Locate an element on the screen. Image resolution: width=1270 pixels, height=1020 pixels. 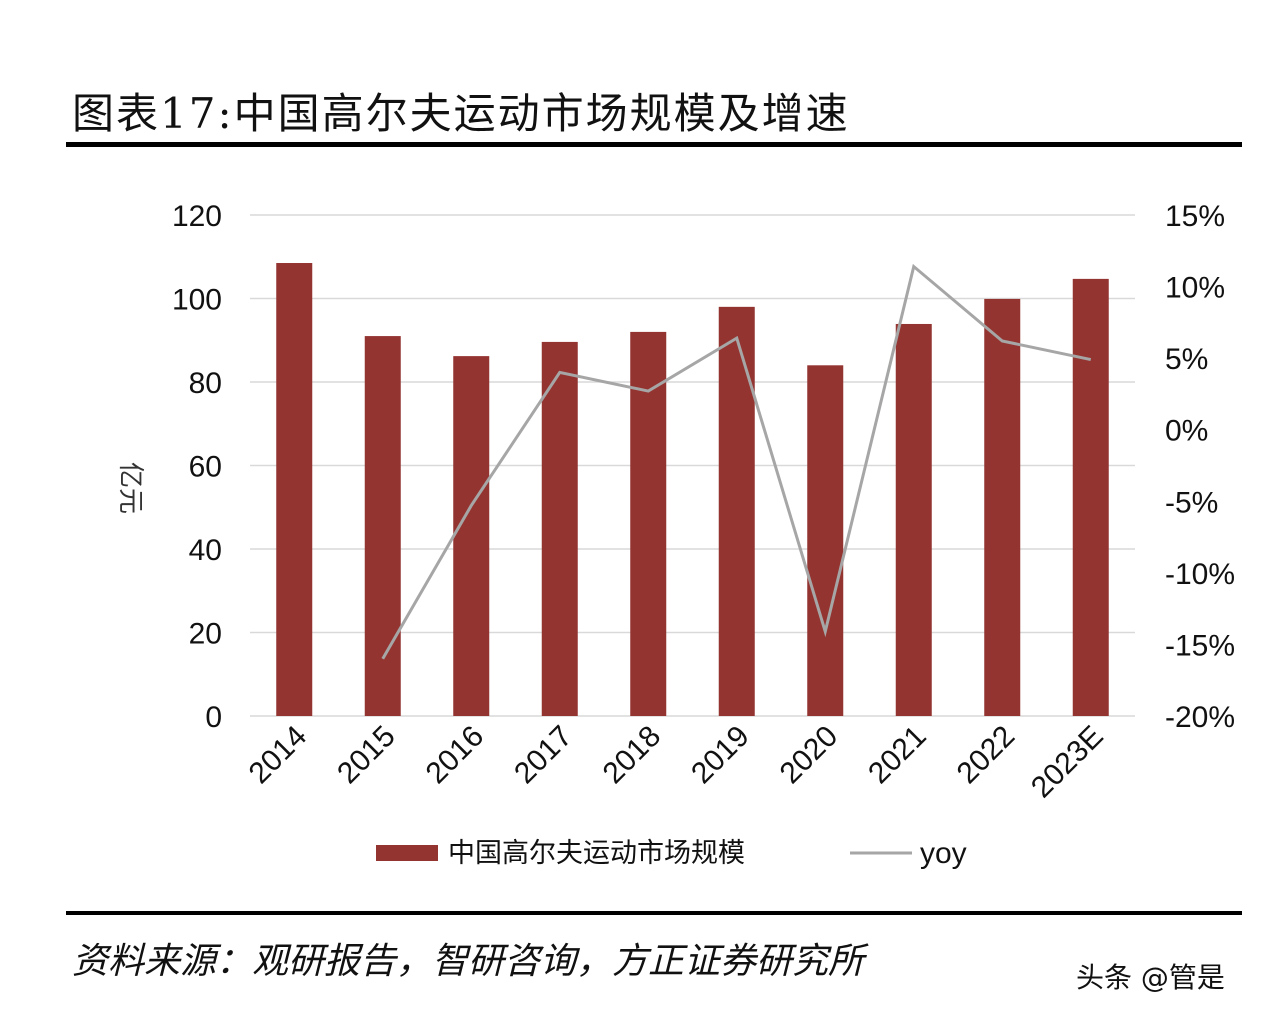
x-tick-label: 2016 is located at coordinates (455, 755).